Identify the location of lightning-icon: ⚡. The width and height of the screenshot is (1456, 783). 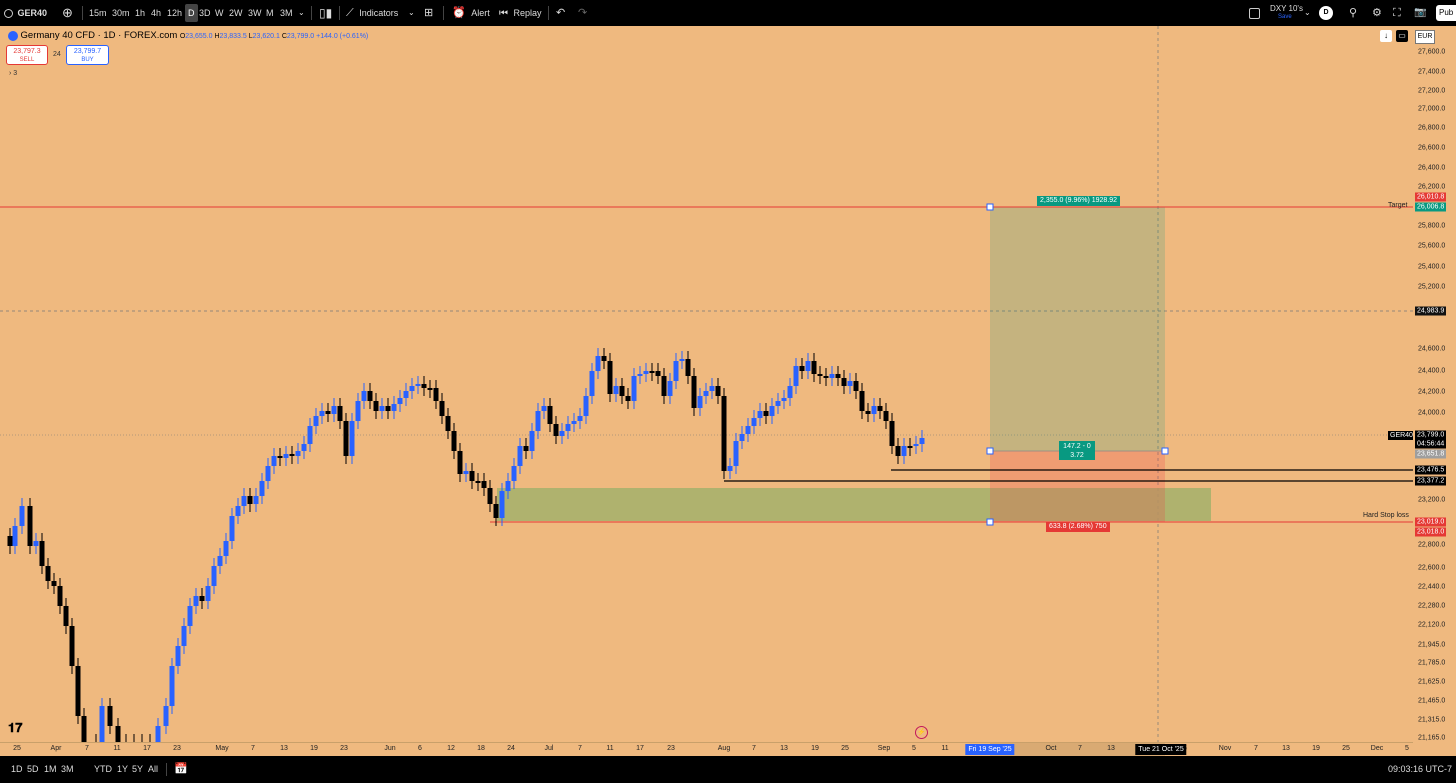
(921, 732).